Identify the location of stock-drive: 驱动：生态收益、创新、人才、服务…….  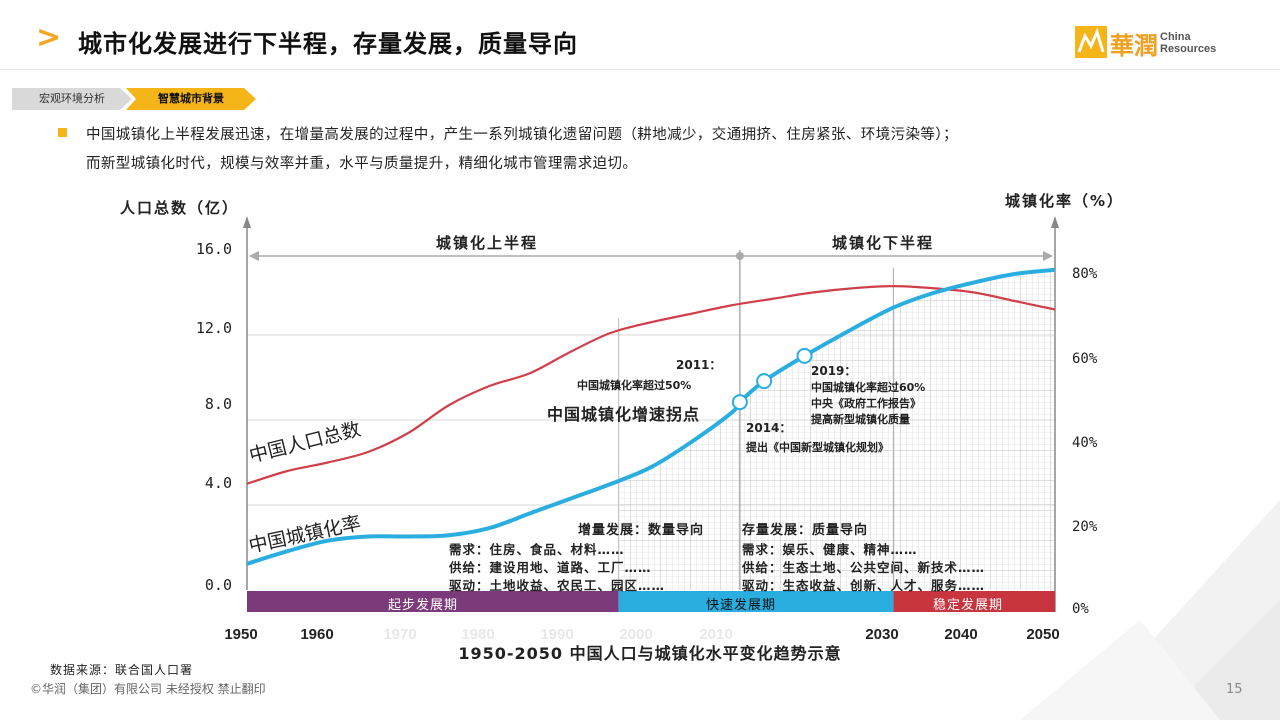
(864, 585).